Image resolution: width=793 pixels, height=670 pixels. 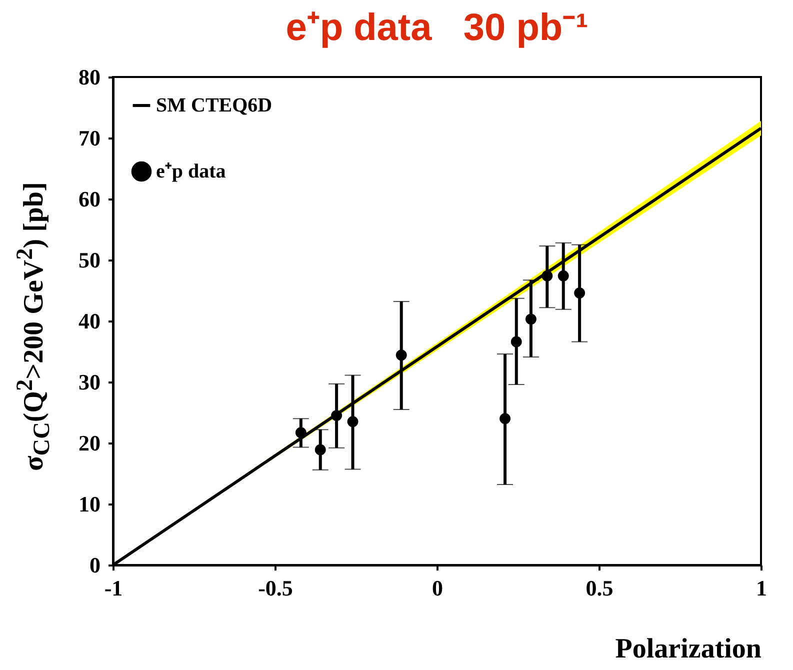 I want to click on legend-label: SM CTEQ6D, so click(x=214, y=105).